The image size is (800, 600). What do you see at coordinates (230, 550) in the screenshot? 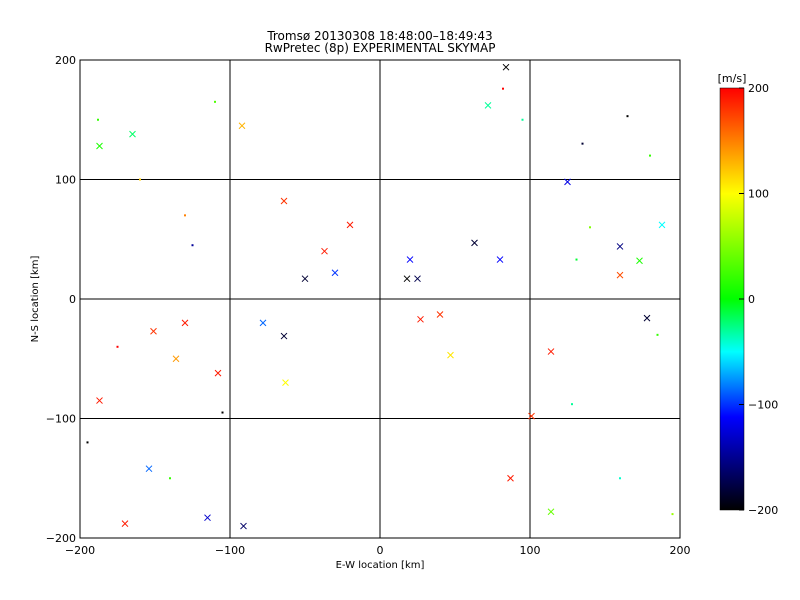
I see `x-tick-label: −100` at bounding box center [230, 550].